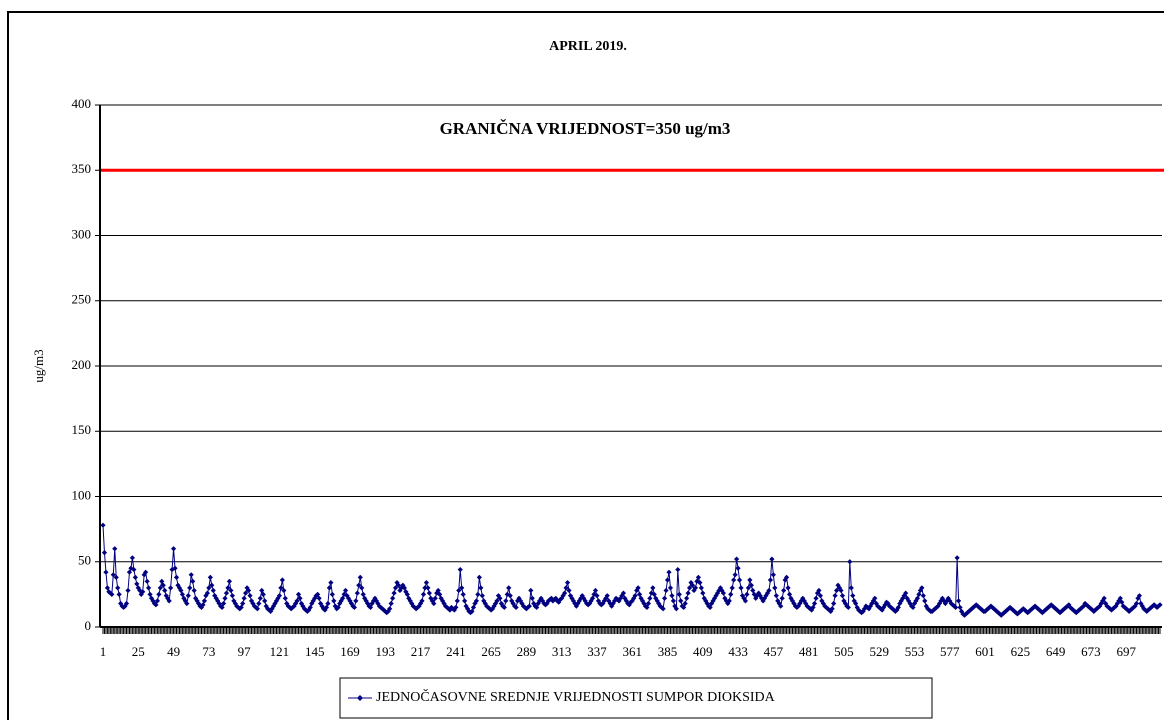  What do you see at coordinates (82, 429) in the screenshot?
I see `y-tick-label: 150` at bounding box center [82, 429].